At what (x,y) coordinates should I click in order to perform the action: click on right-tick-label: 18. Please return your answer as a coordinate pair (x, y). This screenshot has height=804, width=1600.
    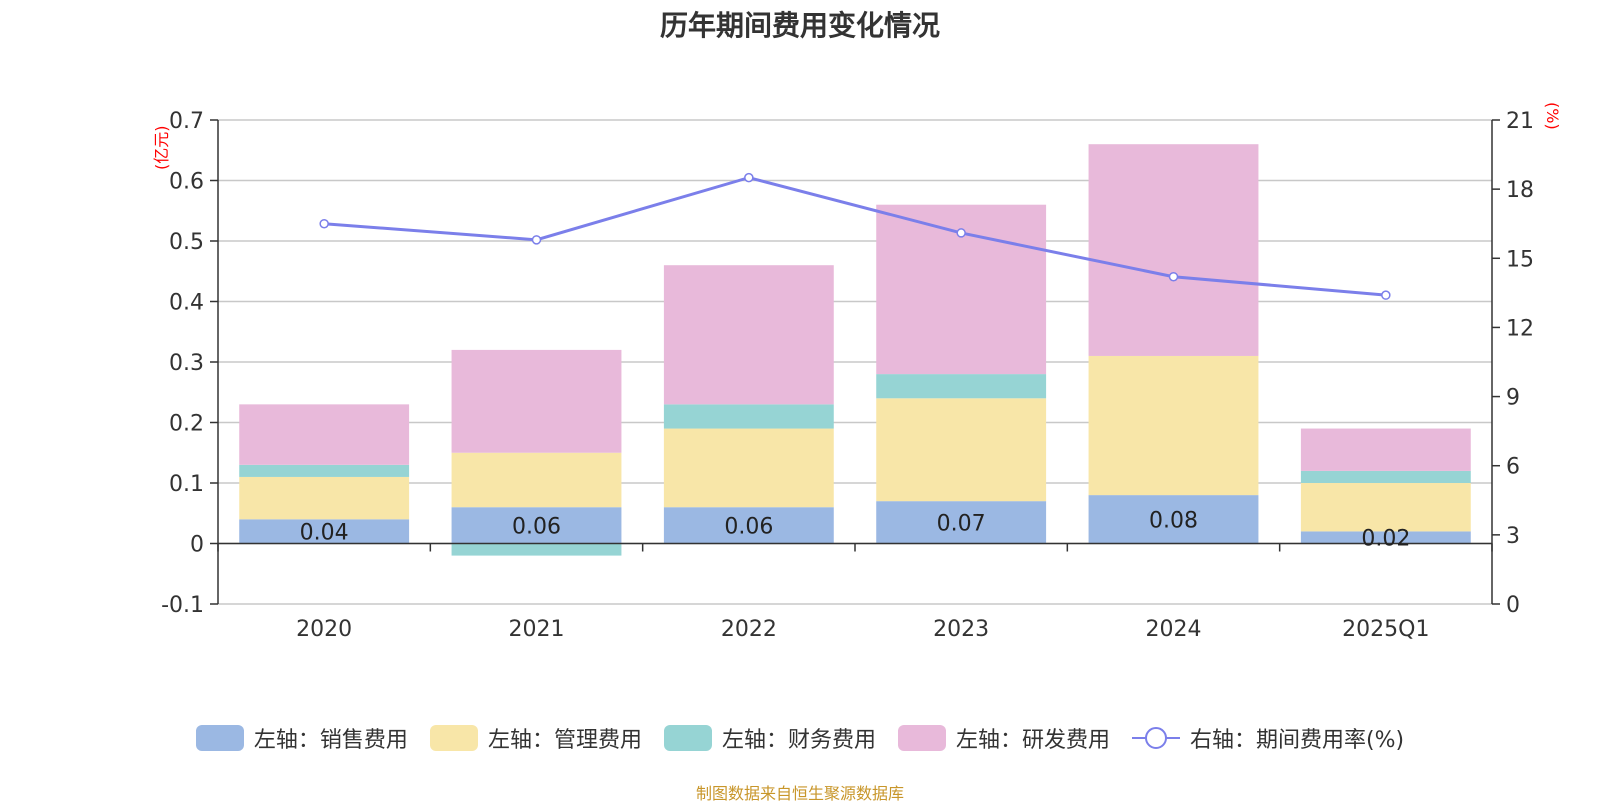
    Looking at the image, I should click on (1520, 190).